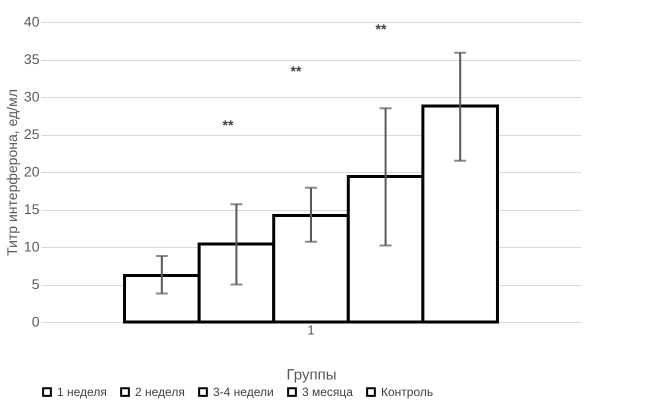  Describe the element at coordinates (32, 209) in the screenshot. I see `y-tick-label: 15` at that location.